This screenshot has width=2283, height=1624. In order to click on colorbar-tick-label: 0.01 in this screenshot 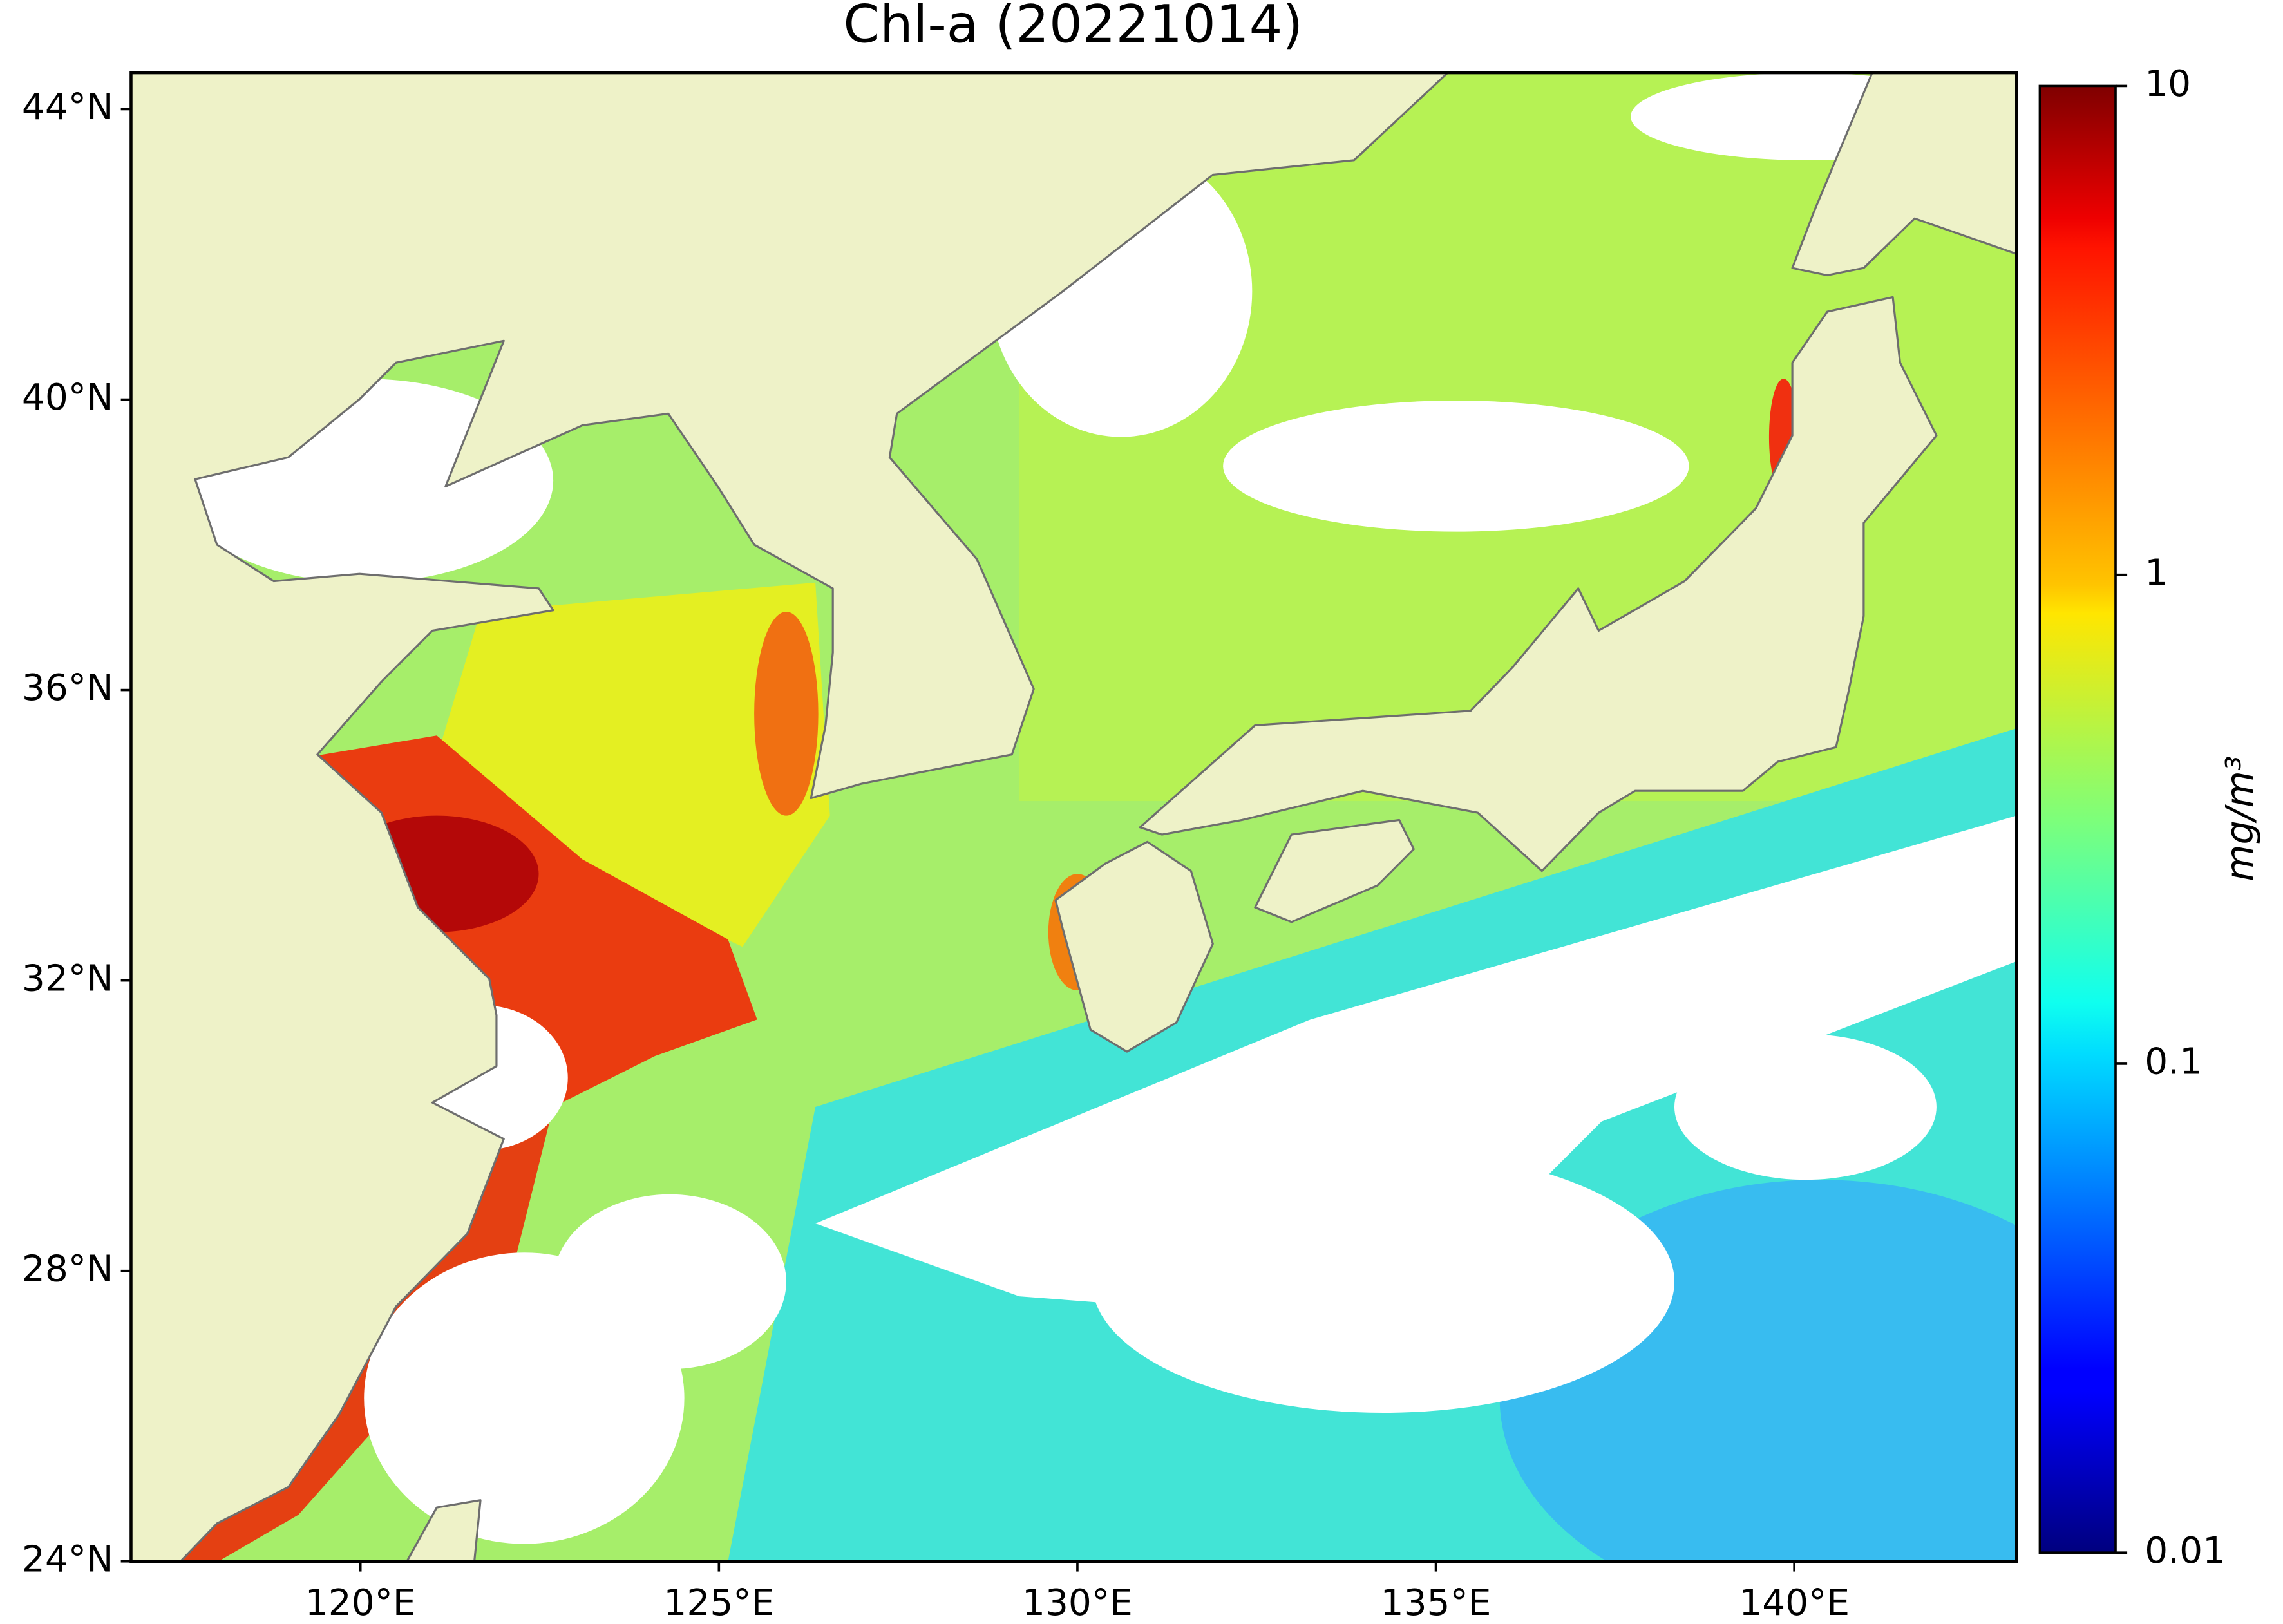, I will do `click(2185, 1551)`.